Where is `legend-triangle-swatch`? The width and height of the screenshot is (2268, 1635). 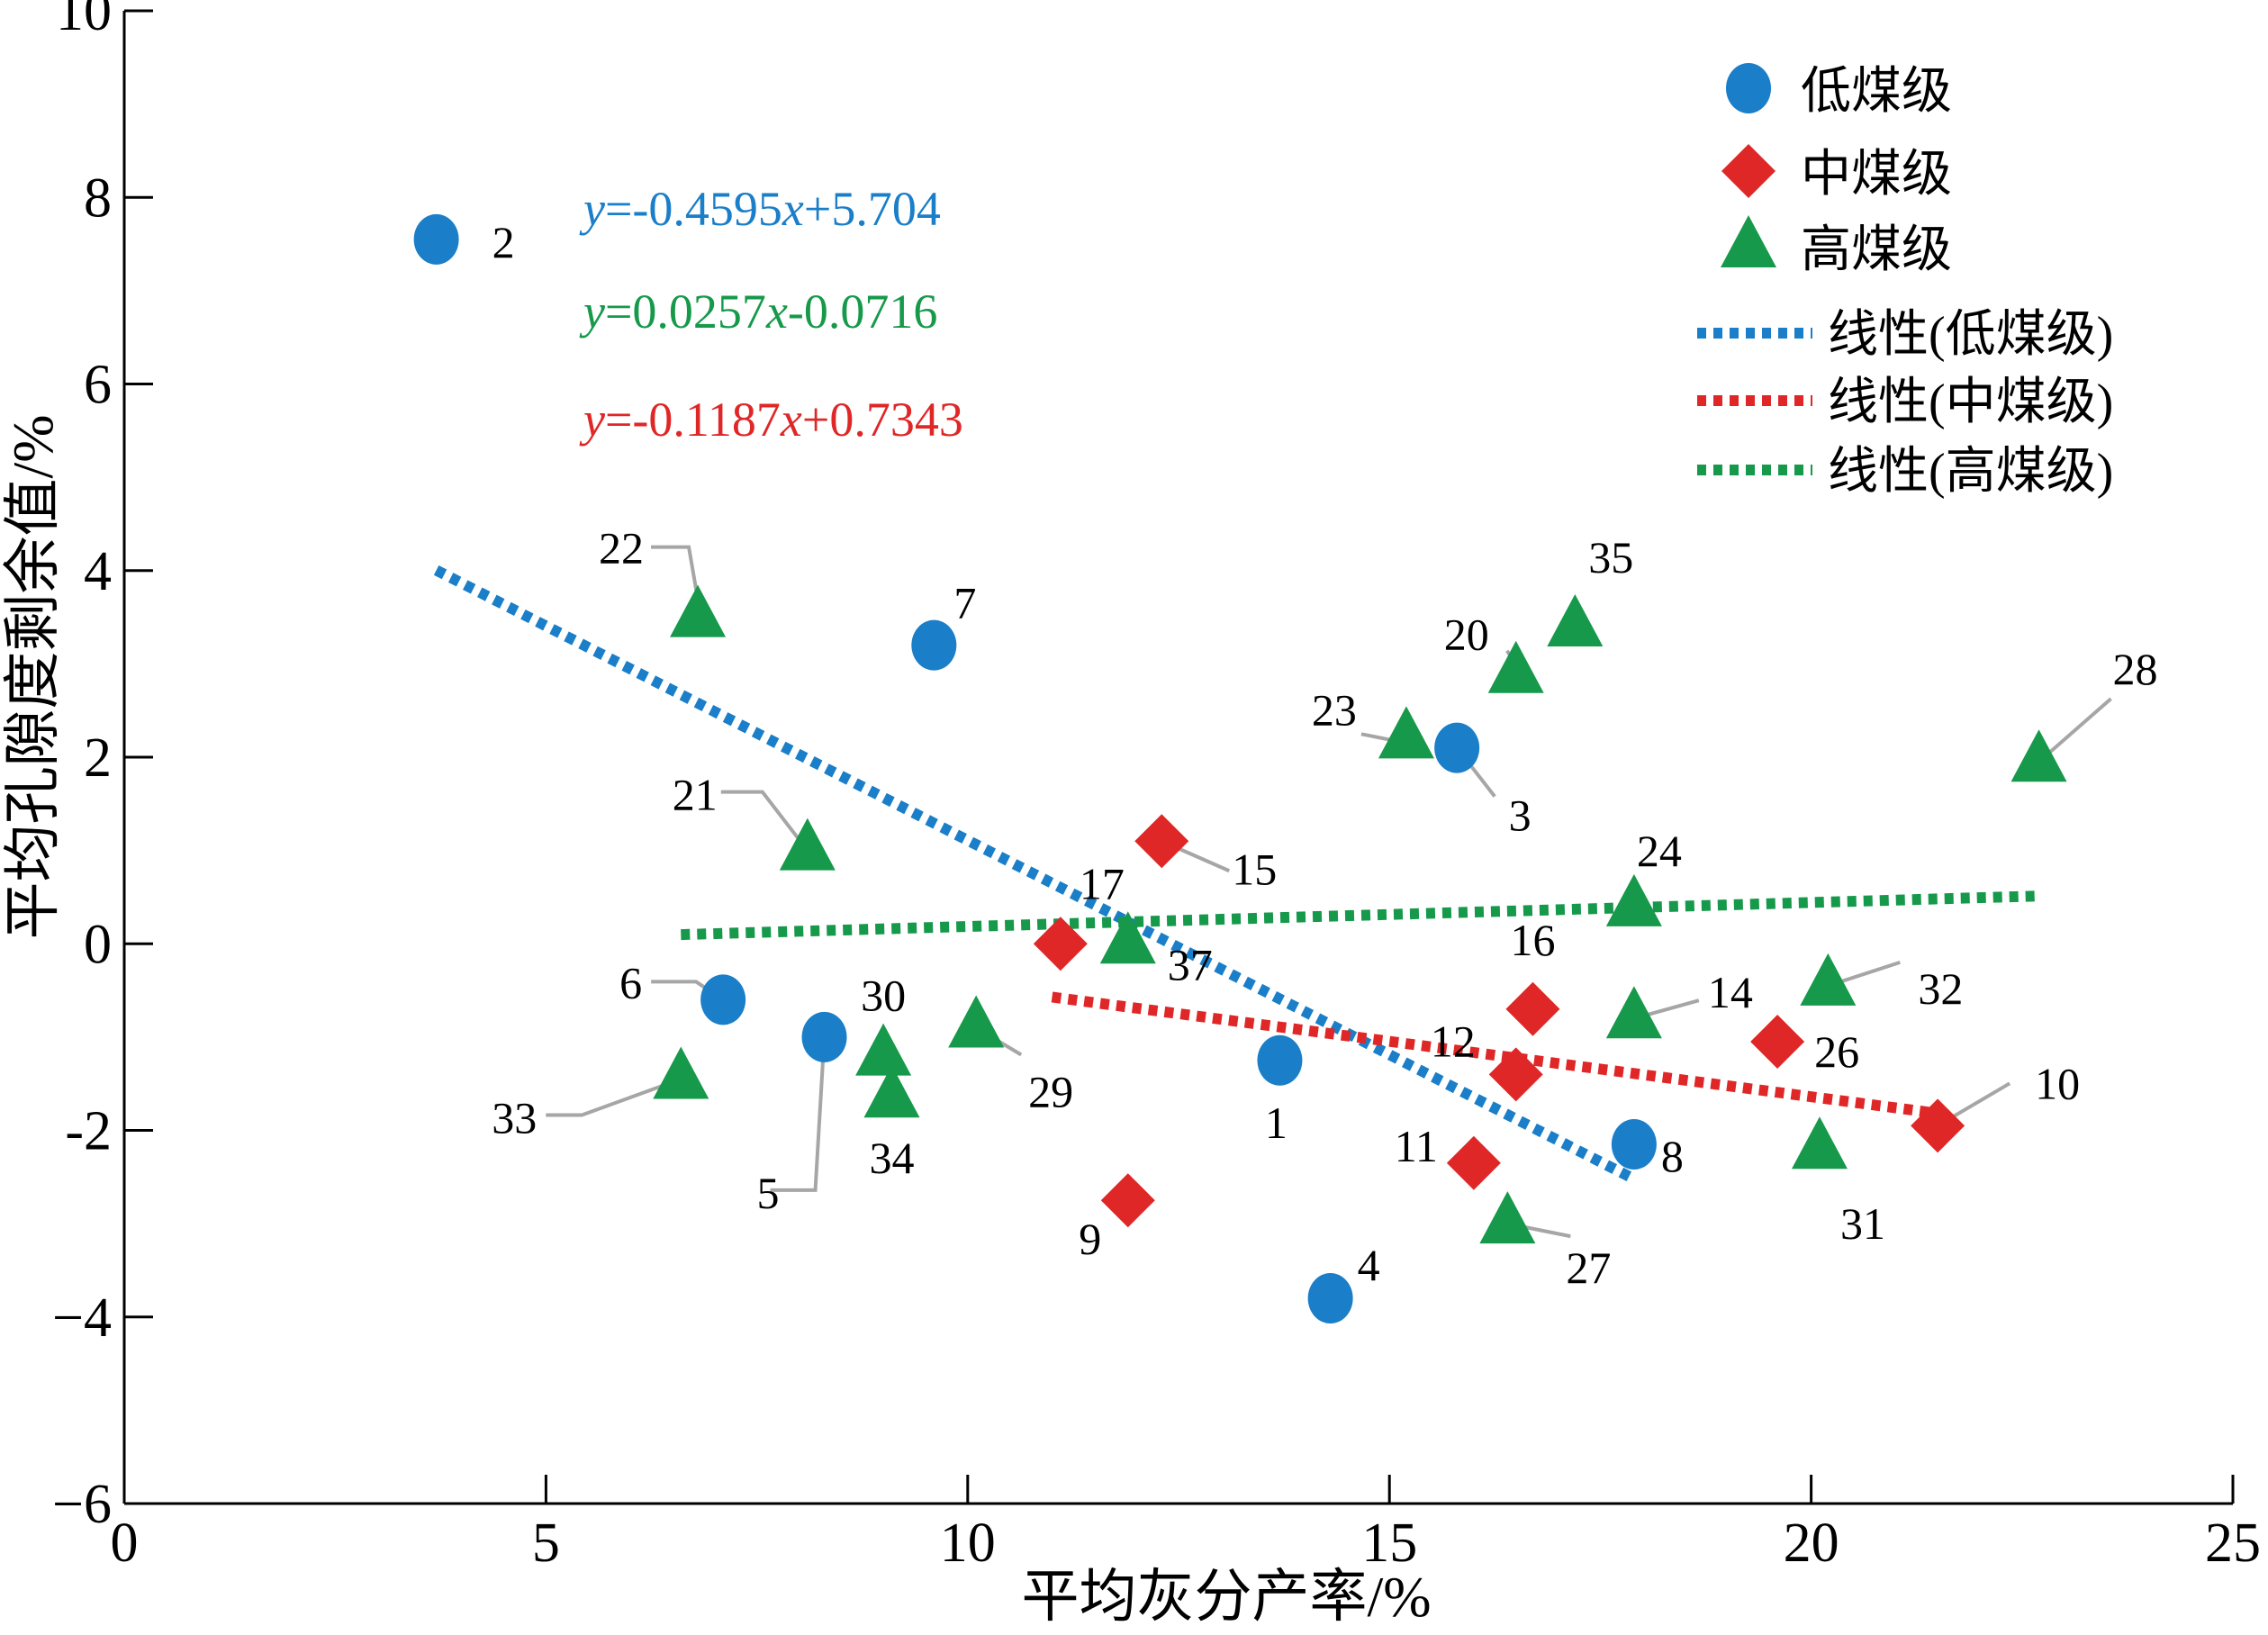 legend-triangle-swatch is located at coordinates (1748, 241).